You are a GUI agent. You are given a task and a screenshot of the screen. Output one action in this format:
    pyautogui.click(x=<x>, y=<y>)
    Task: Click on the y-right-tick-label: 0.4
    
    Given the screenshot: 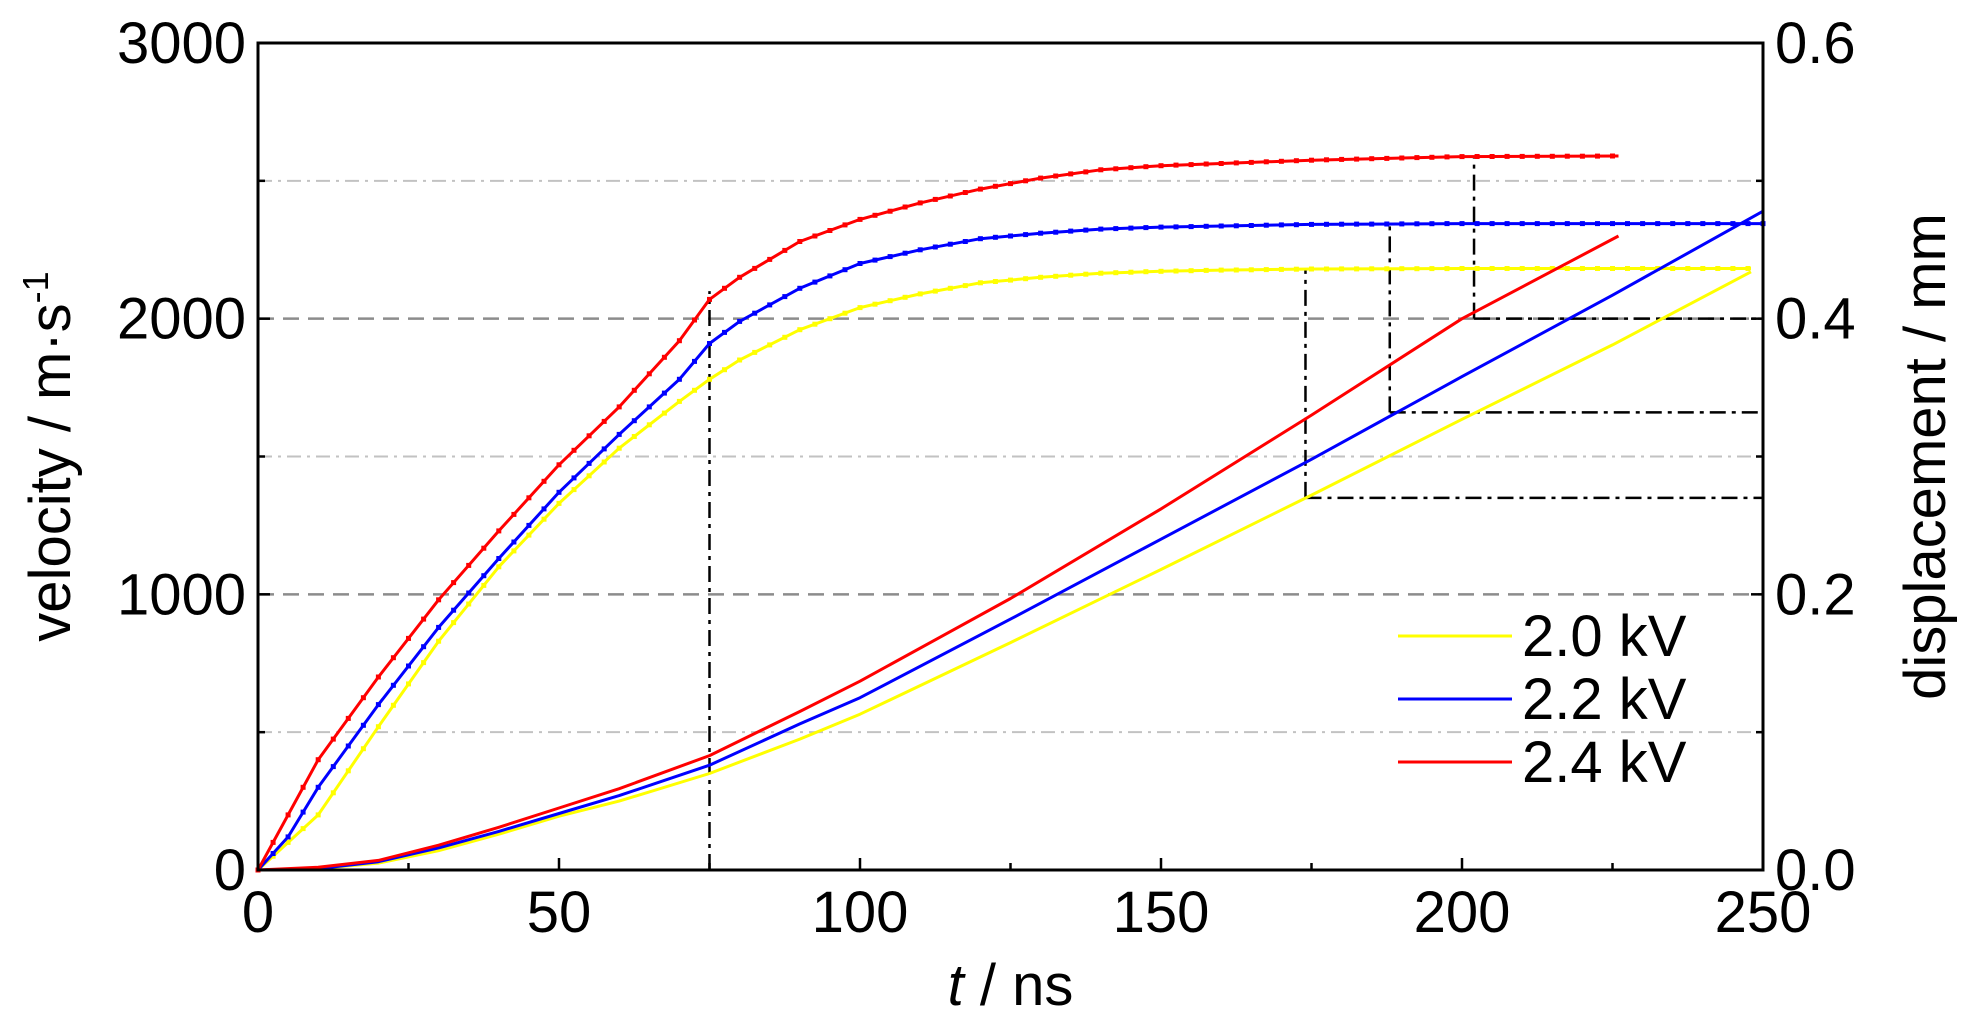 What is the action you would take?
    pyautogui.click(x=1815, y=319)
    